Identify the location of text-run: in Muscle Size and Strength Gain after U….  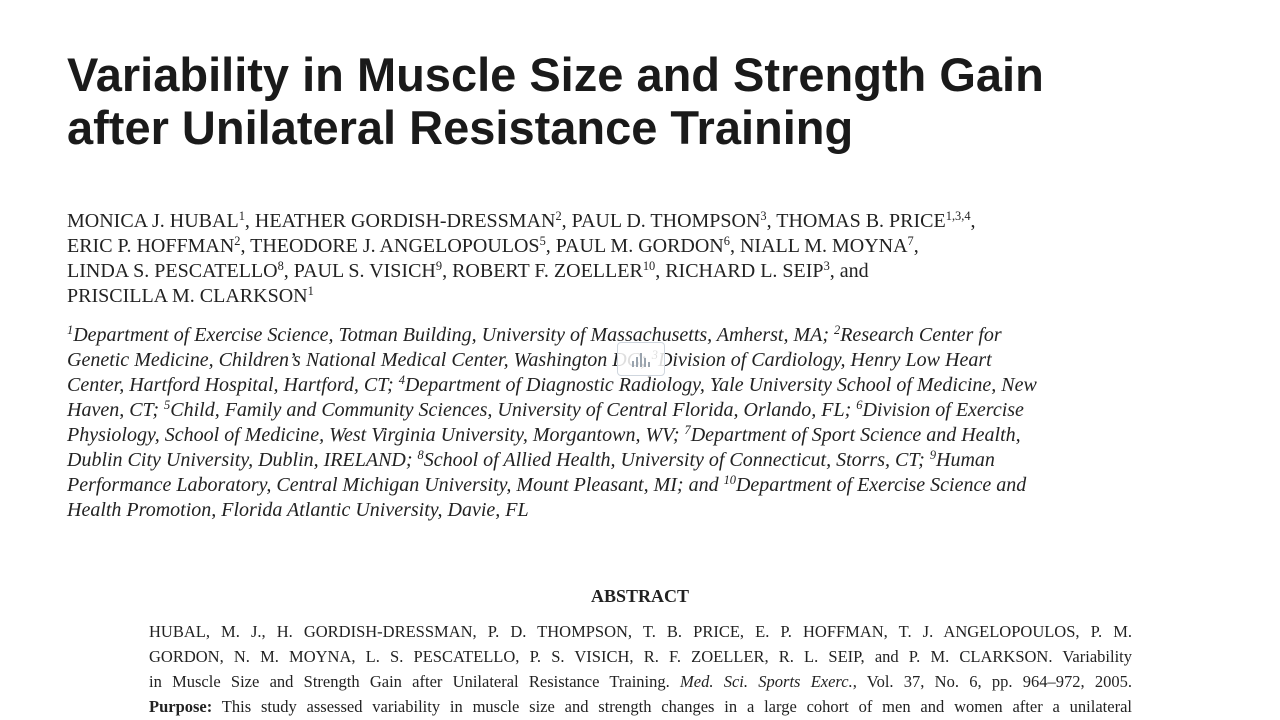
(415, 681).